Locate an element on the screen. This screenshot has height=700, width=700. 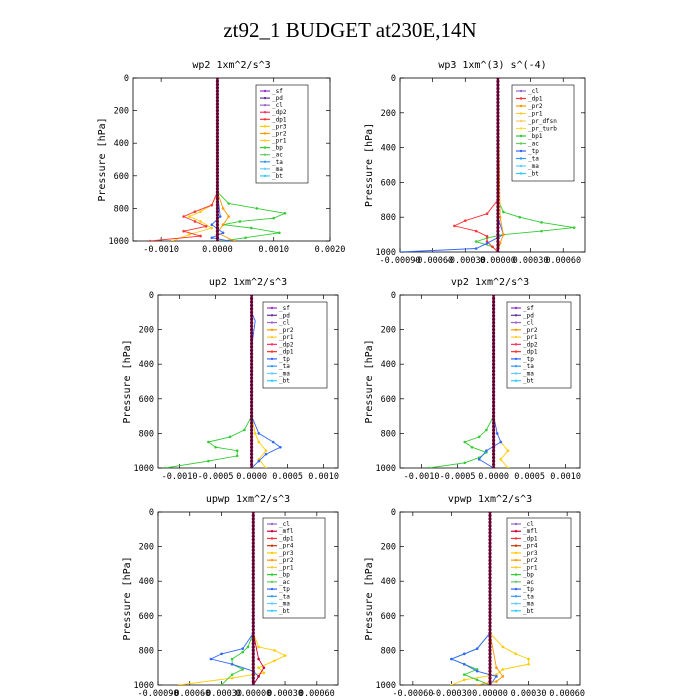
x-tick-label: 0.00060 is located at coordinates (567, 694).